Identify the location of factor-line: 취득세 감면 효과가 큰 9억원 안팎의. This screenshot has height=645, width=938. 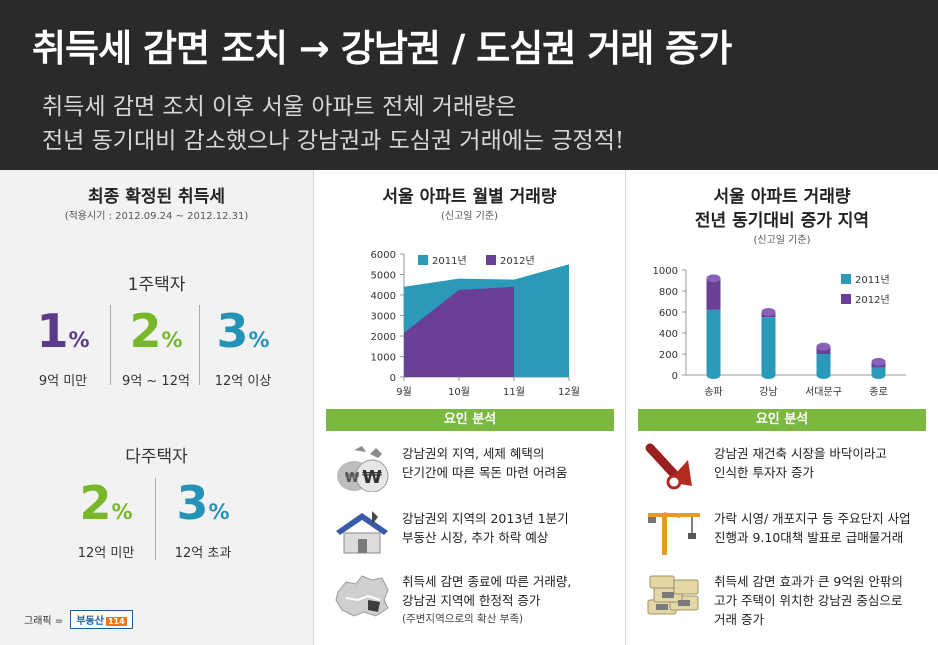
(808, 581).